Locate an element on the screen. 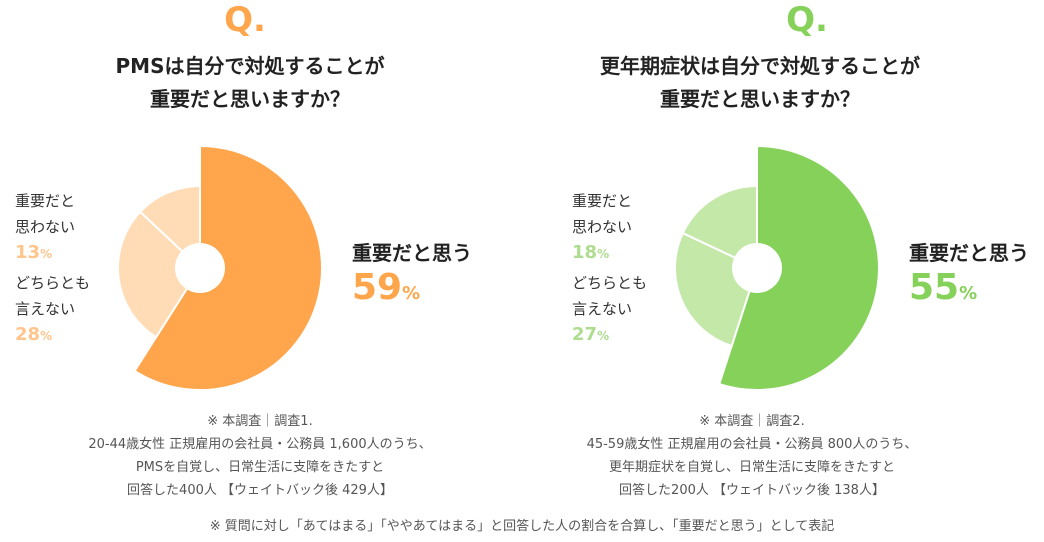 Image resolution: width=1044 pixels, height=542 pixels. label-neutral: どちらとも 言えない 27% is located at coordinates (609, 309).